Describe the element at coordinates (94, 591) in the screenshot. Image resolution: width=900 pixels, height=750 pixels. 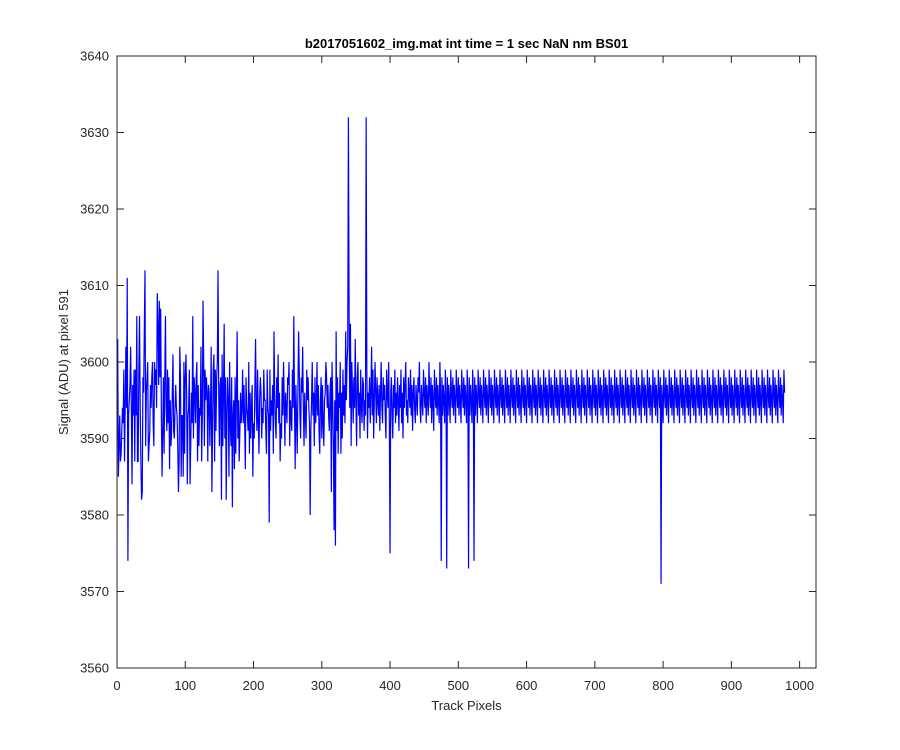
I see `y-tick-label: 3570` at that location.